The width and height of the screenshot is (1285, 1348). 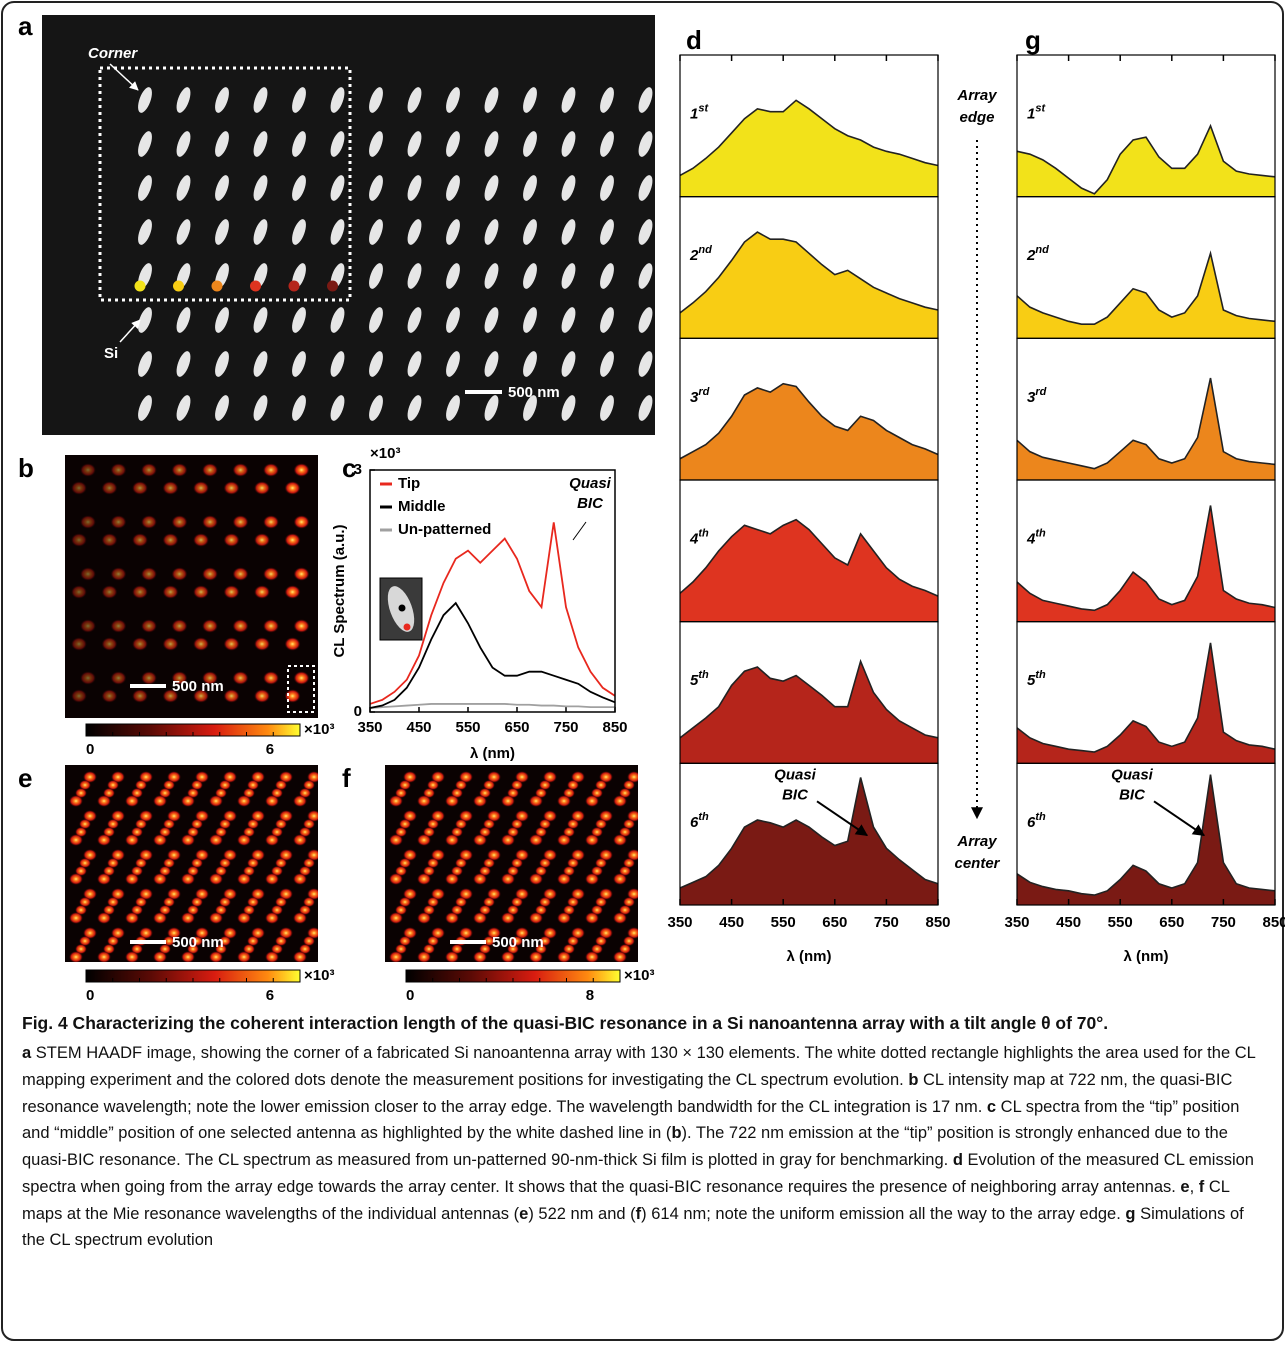 I want to click on corner-label: Corner, so click(x=113, y=53).